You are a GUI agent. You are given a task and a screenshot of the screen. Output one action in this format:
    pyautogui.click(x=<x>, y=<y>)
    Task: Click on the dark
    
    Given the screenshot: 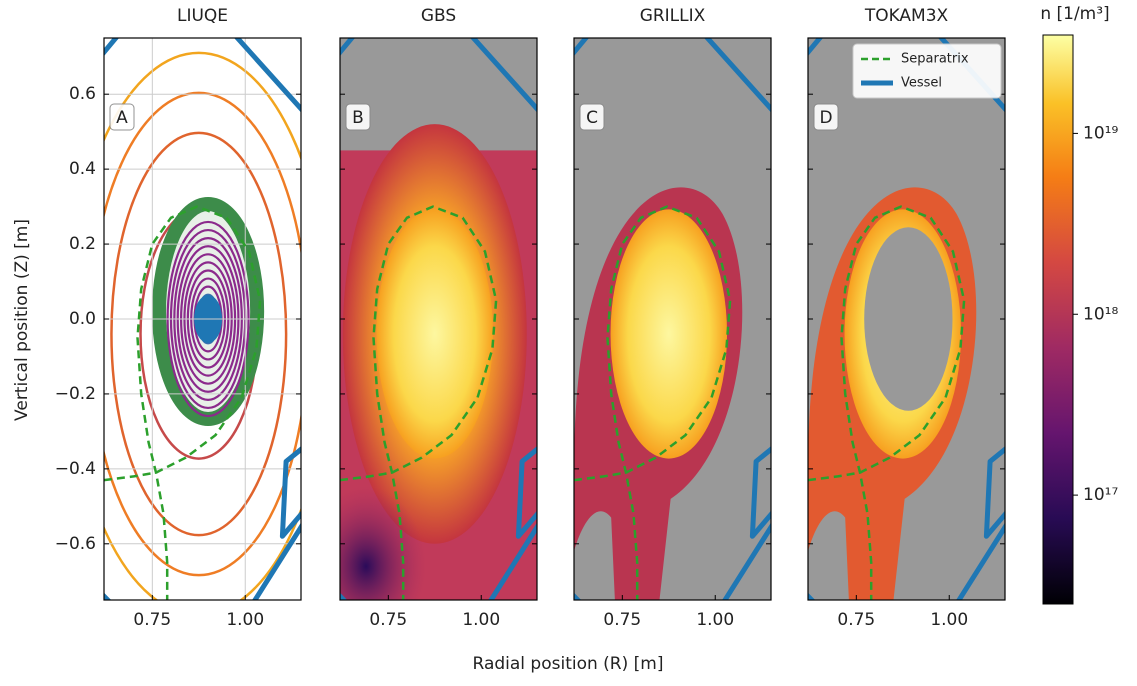 What is the action you would take?
    pyautogui.click(x=383, y=543)
    